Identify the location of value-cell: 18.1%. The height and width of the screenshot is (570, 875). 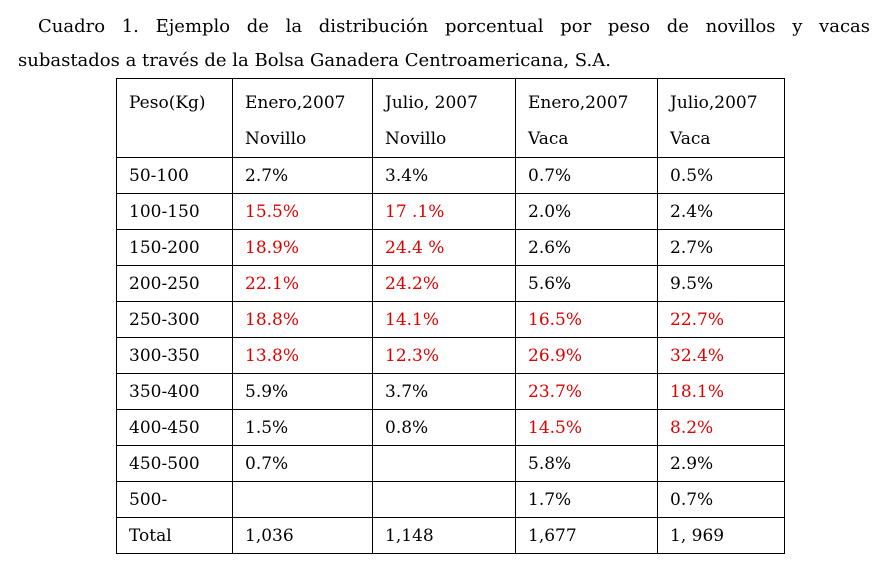
(721, 391).